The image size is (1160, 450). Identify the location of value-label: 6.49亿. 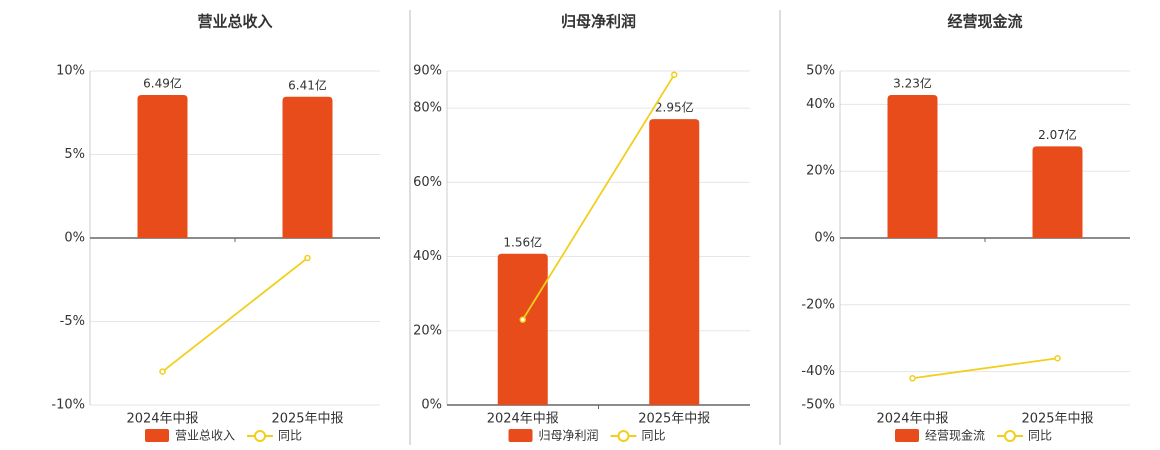
(162, 83).